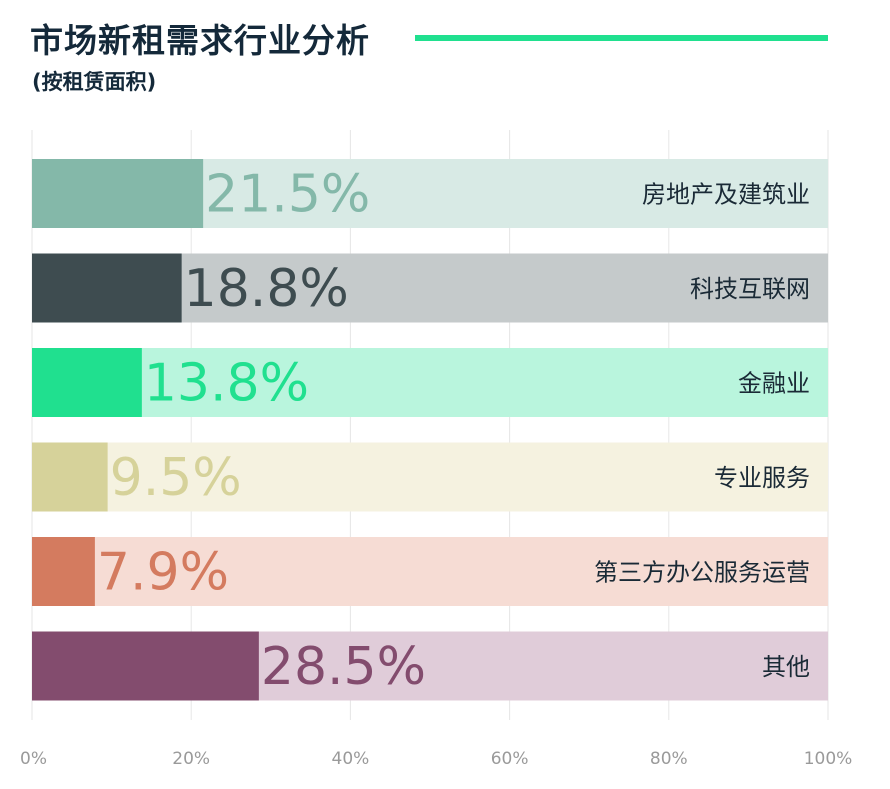 The width and height of the screenshot is (890, 789). I want to click on x-tick-label: 80%, so click(669, 759).